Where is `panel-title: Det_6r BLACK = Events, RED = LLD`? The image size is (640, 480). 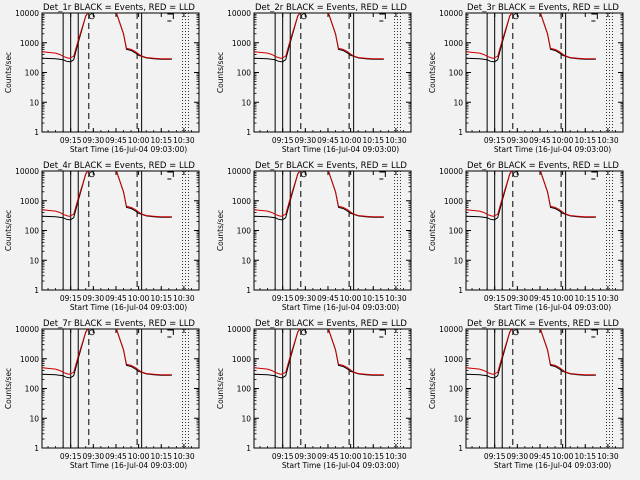
panel-title: Det_6r BLACK = Events, RED = LLD is located at coordinates (543, 166).